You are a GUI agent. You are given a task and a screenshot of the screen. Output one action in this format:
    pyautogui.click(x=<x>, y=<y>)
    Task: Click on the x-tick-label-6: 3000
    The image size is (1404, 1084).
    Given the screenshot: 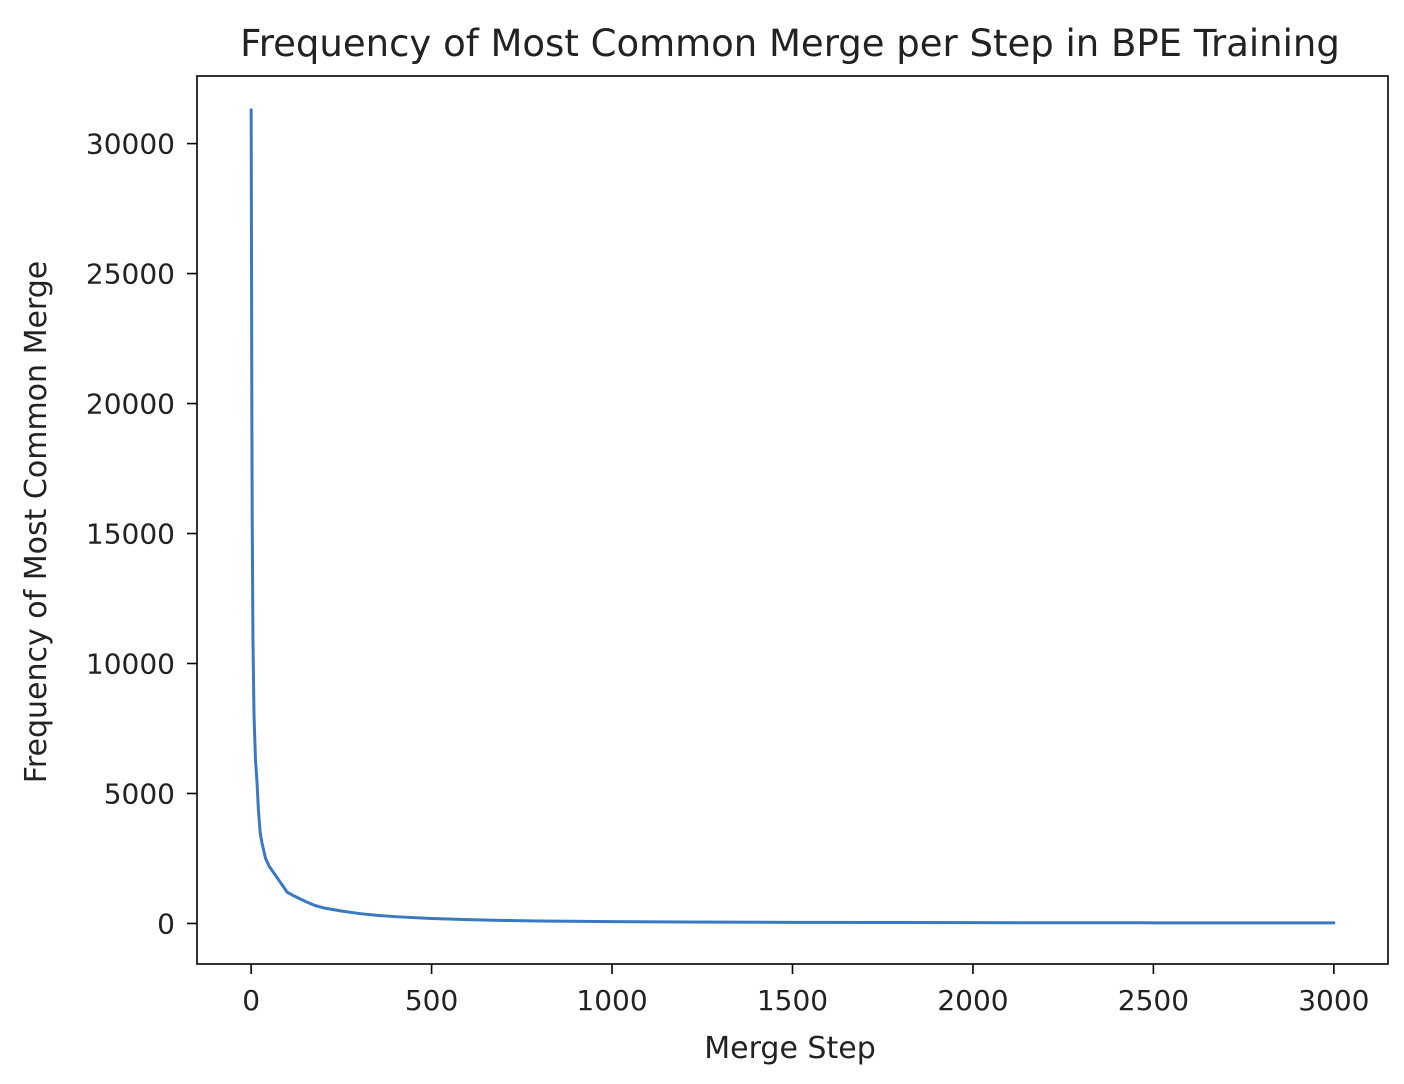 What is the action you would take?
    pyautogui.click(x=1333, y=1000)
    